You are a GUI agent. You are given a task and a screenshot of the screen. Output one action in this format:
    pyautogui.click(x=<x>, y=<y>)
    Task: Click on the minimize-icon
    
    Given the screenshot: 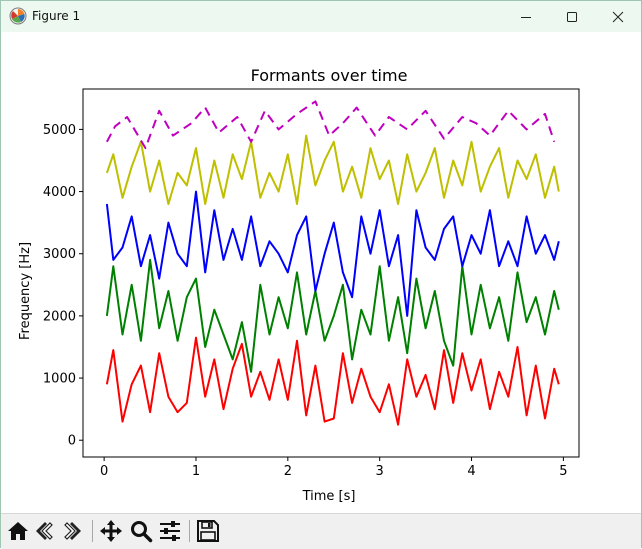 What is the action you would take?
    pyautogui.click(x=526, y=17)
    